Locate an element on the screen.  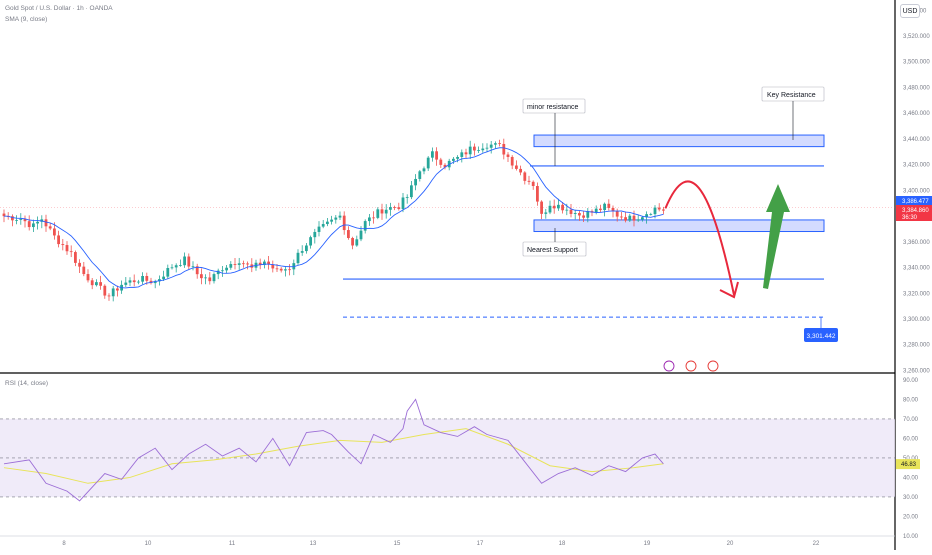
minor-resistance-callout is located at coordinates (554, 106).